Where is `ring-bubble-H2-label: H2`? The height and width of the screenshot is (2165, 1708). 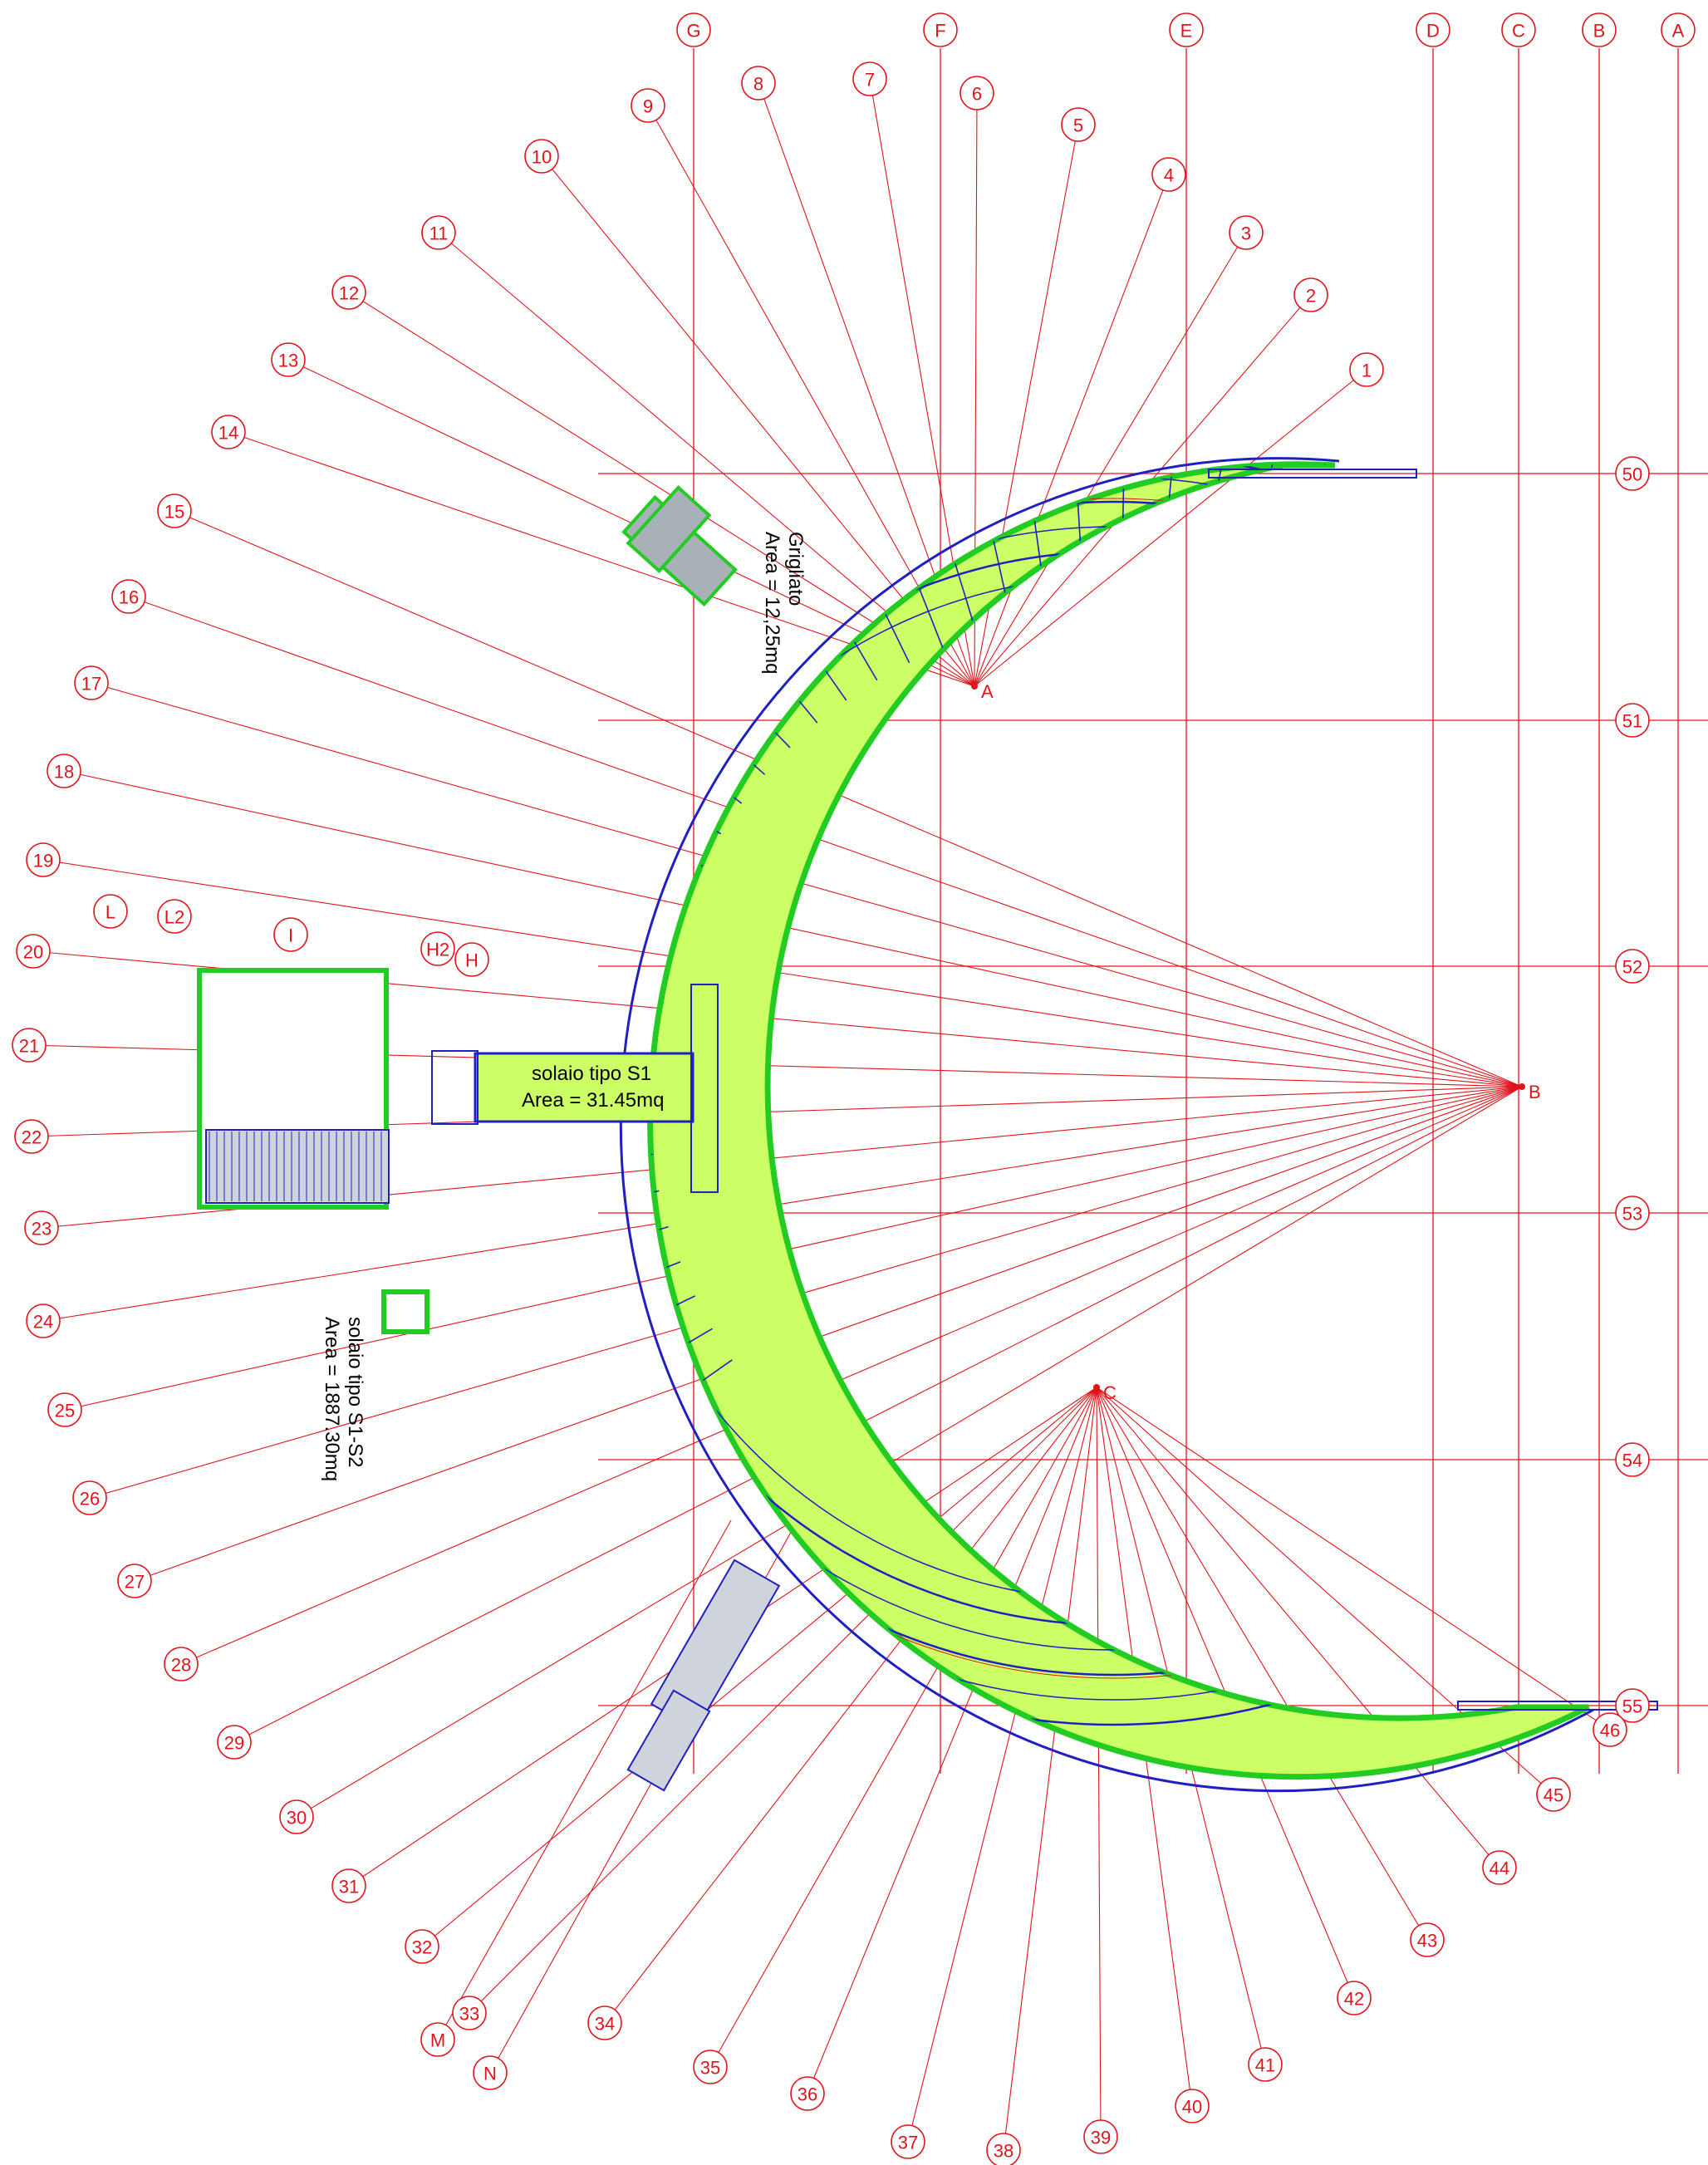 ring-bubble-H2-label: H2 is located at coordinates (438, 950).